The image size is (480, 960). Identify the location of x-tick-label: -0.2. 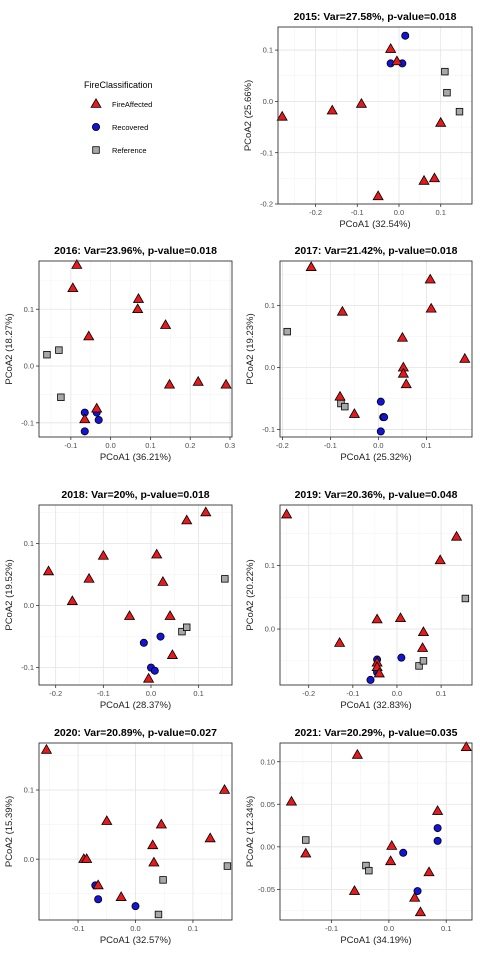
(282, 445).